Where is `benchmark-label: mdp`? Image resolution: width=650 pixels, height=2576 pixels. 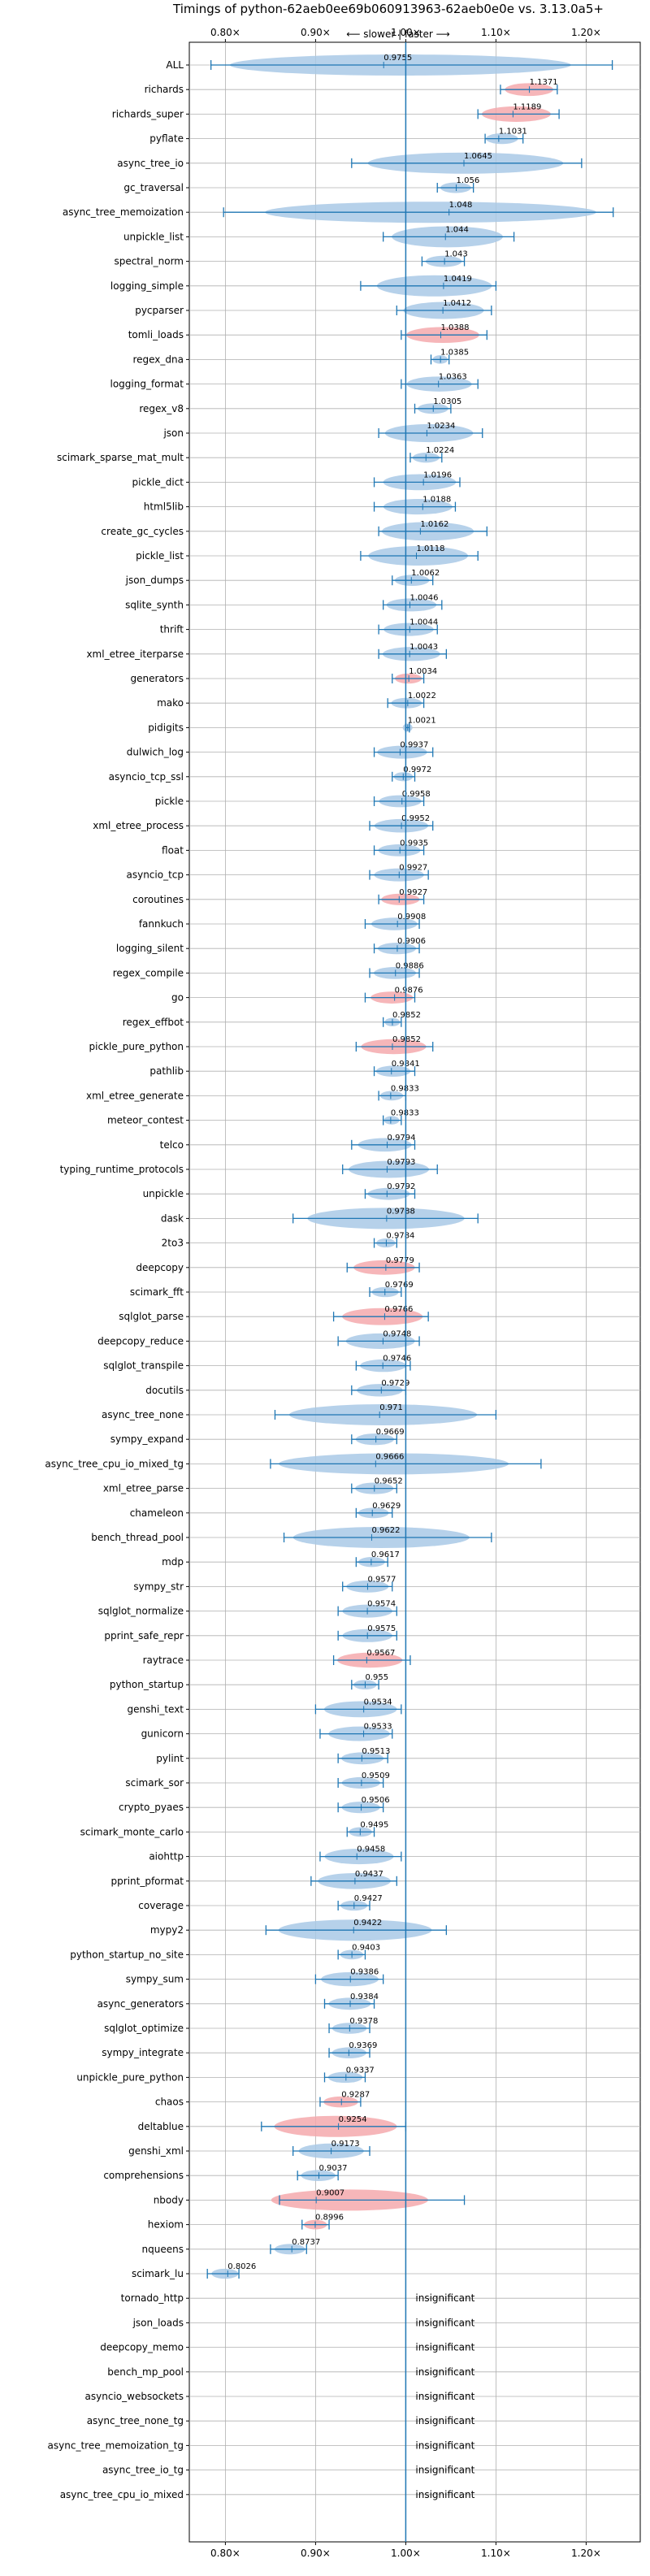 benchmark-label: mdp is located at coordinates (173, 1562).